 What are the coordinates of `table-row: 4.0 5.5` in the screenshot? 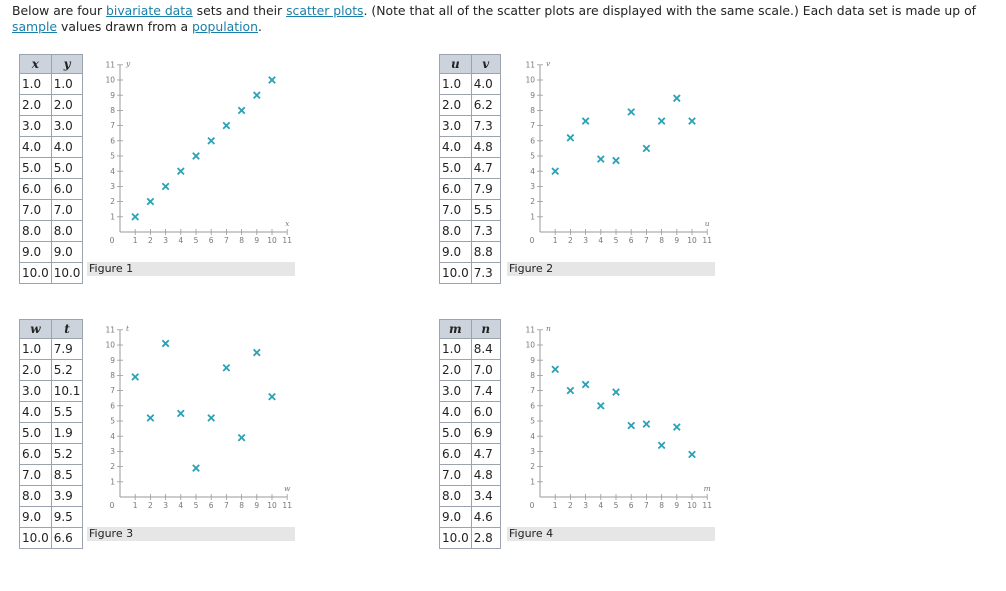 It's located at (51, 412).